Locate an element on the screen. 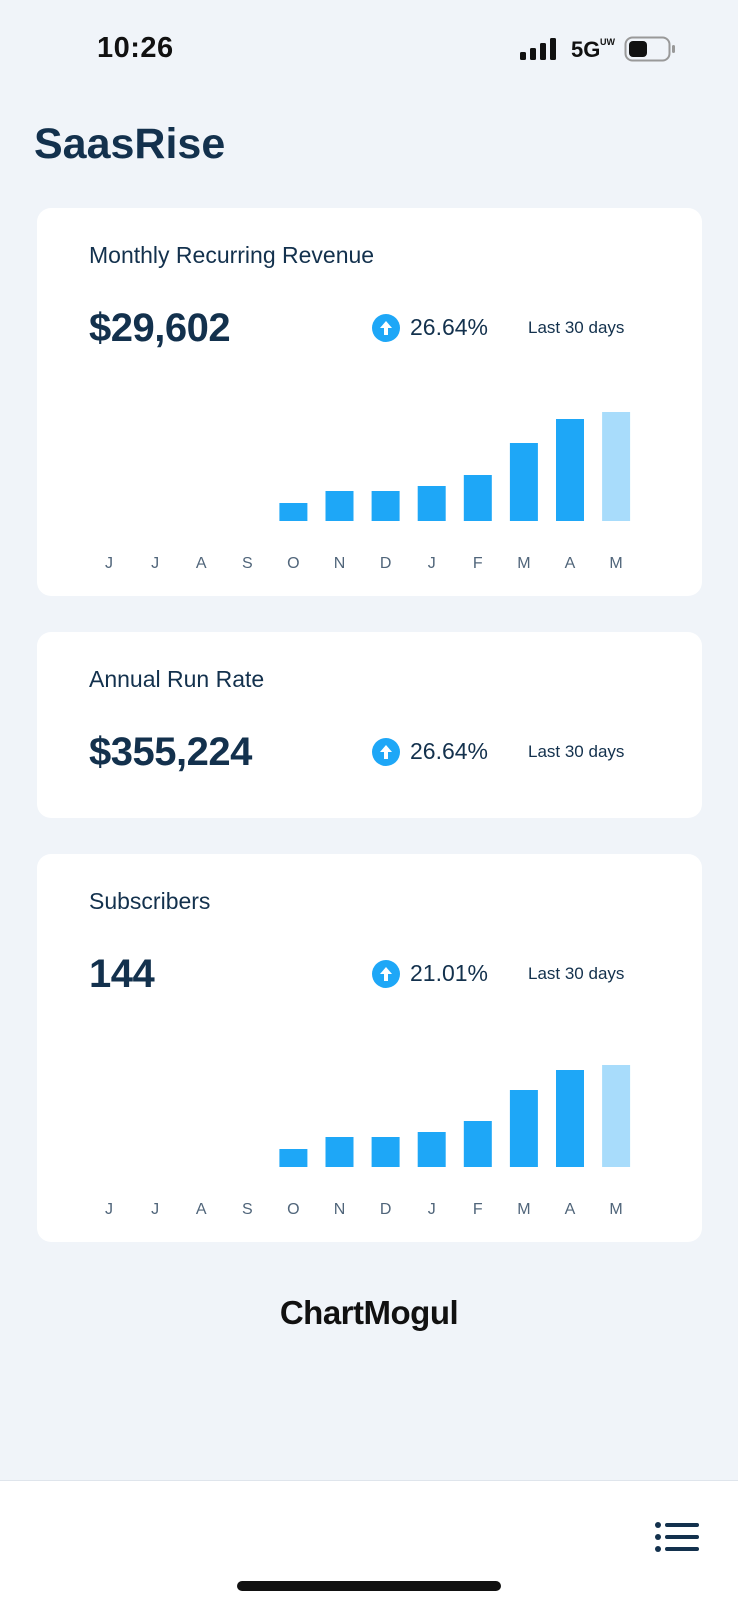 The image size is (738, 1600). card-value: 144 is located at coordinates (122, 974).